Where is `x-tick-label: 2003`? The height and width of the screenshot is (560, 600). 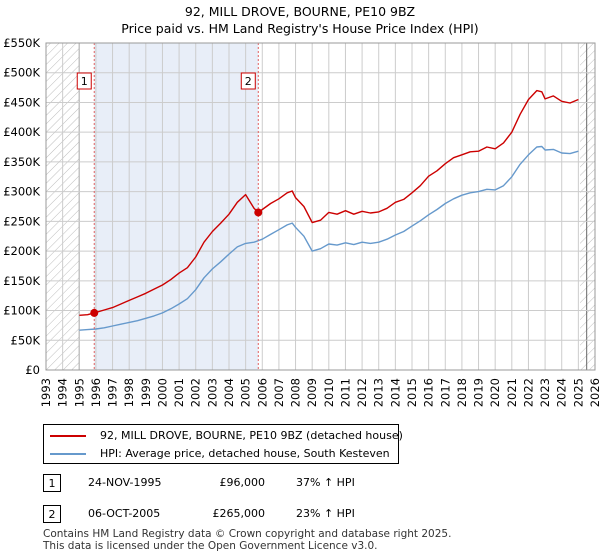 x-tick-label: 2003 is located at coordinates (212, 392).